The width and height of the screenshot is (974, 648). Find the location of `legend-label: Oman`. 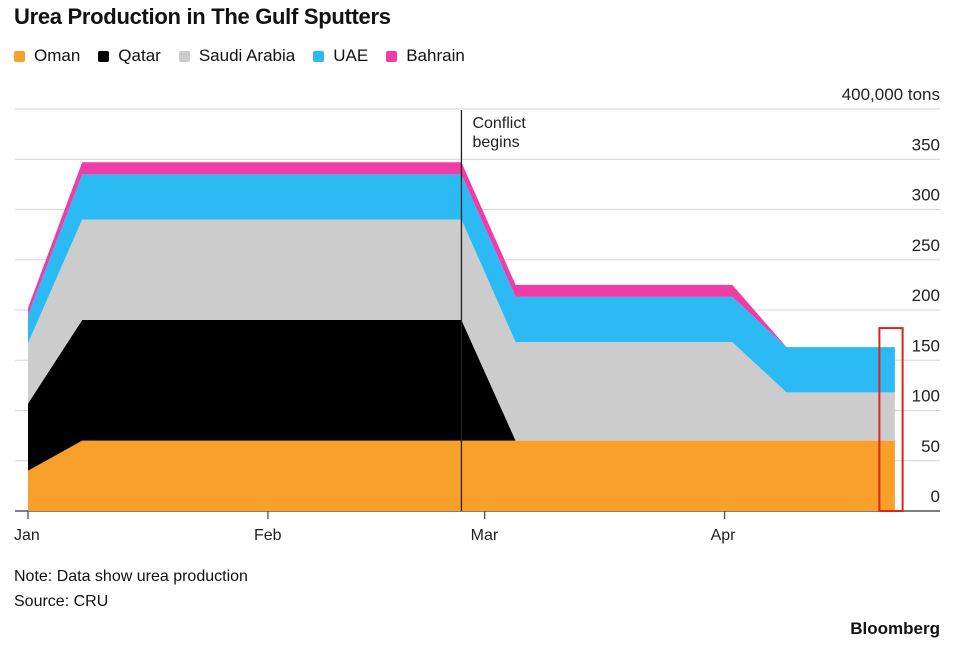

legend-label: Oman is located at coordinates (57, 55).